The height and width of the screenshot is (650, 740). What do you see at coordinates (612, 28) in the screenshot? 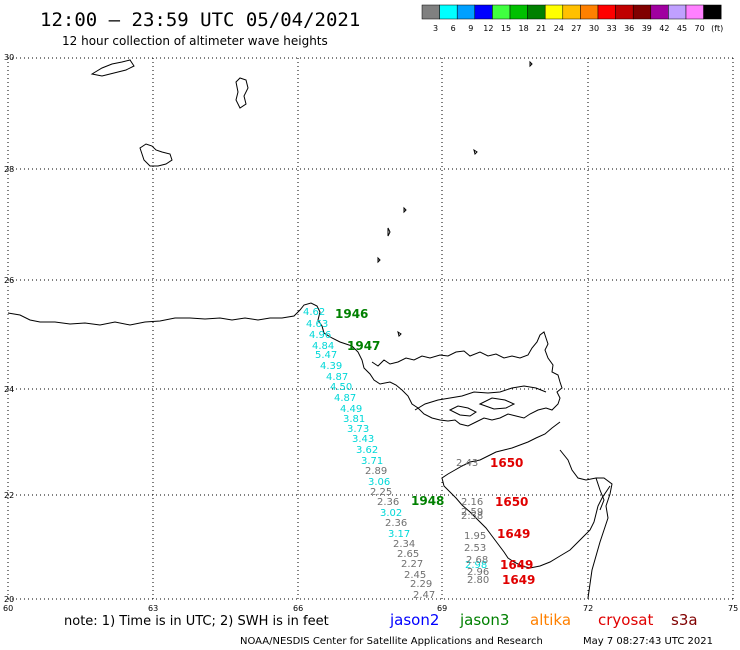
I see `legend-label: 33` at bounding box center [612, 28].